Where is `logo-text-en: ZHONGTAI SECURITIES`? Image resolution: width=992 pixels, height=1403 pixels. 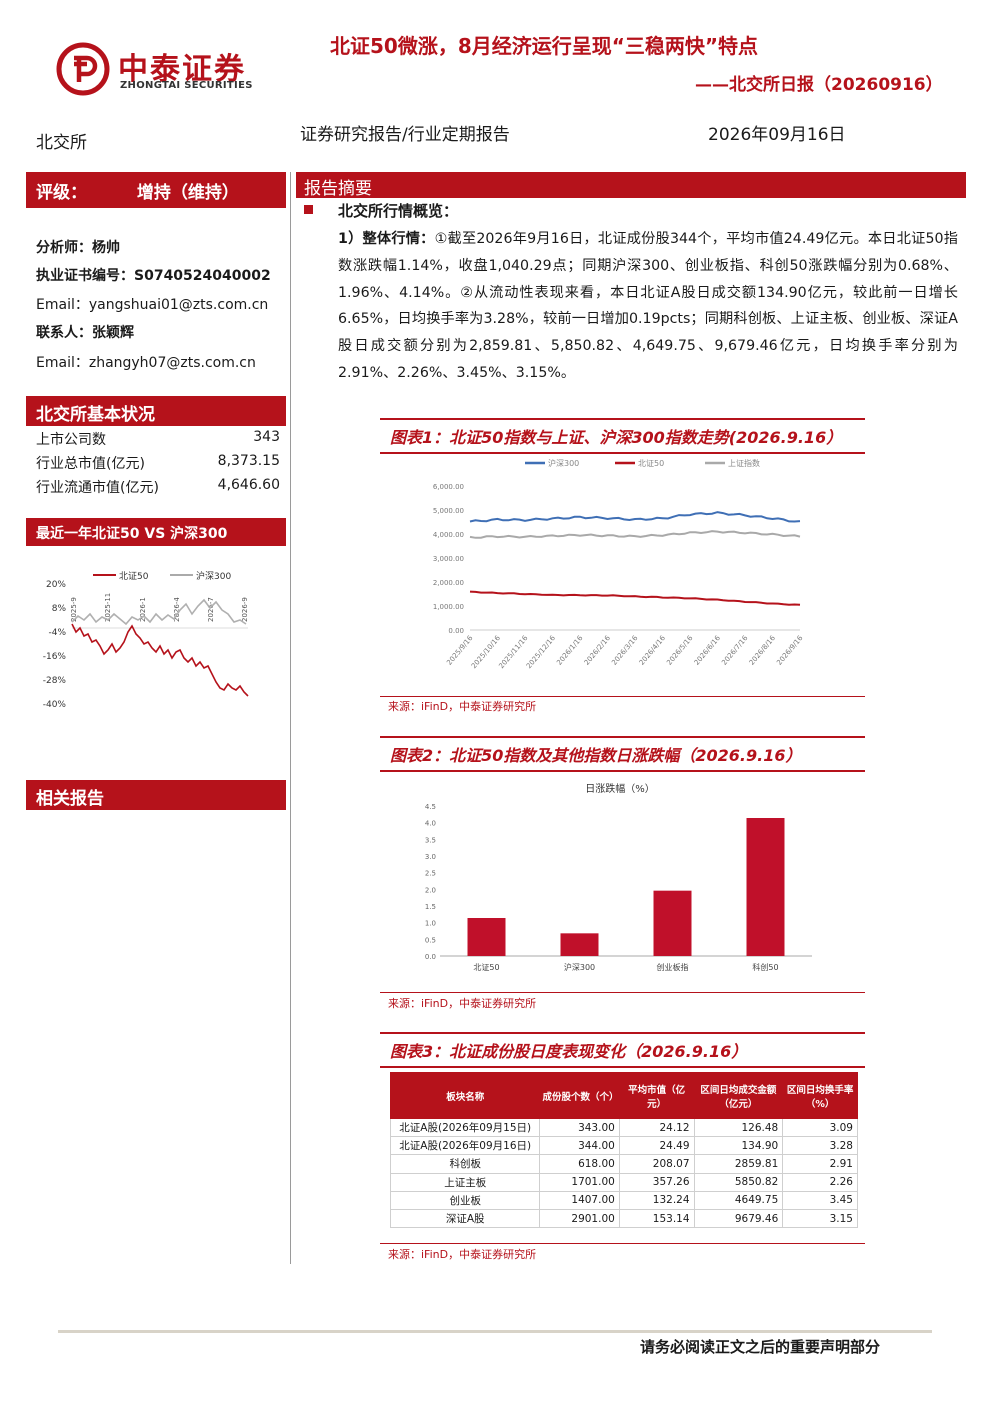
logo-text-en: ZHONGTAI SECURITIES is located at coordinates (186, 85).